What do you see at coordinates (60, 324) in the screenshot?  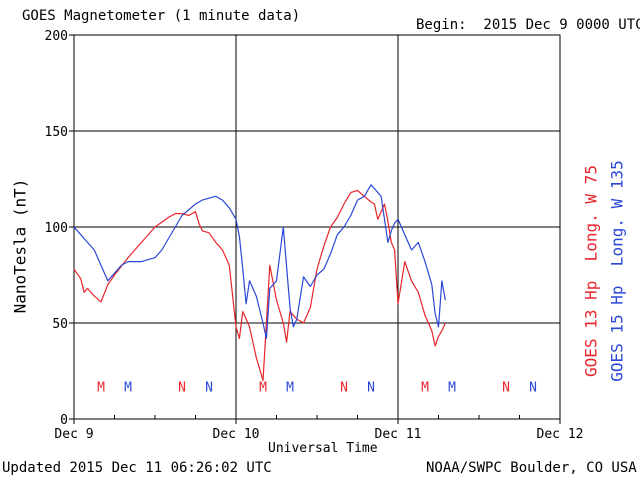 I see `y-tick-label: 50` at bounding box center [60, 324].